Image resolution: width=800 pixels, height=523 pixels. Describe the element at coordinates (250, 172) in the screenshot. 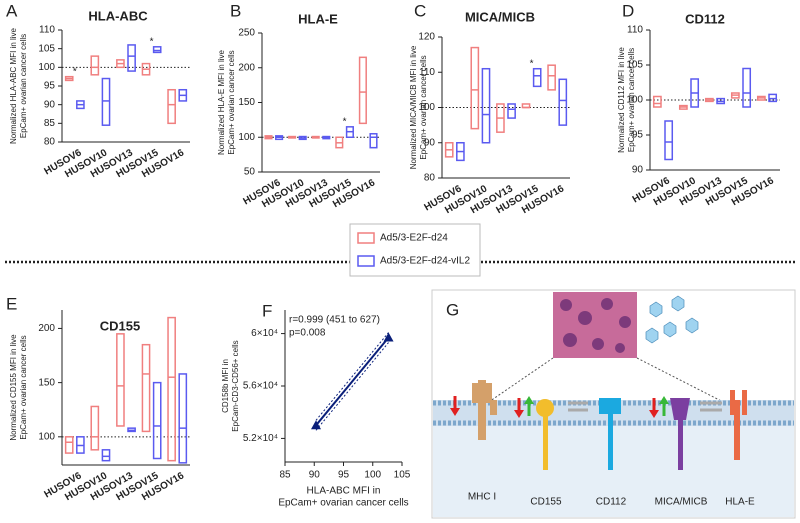

I see `y-tick-label: 50` at that location.